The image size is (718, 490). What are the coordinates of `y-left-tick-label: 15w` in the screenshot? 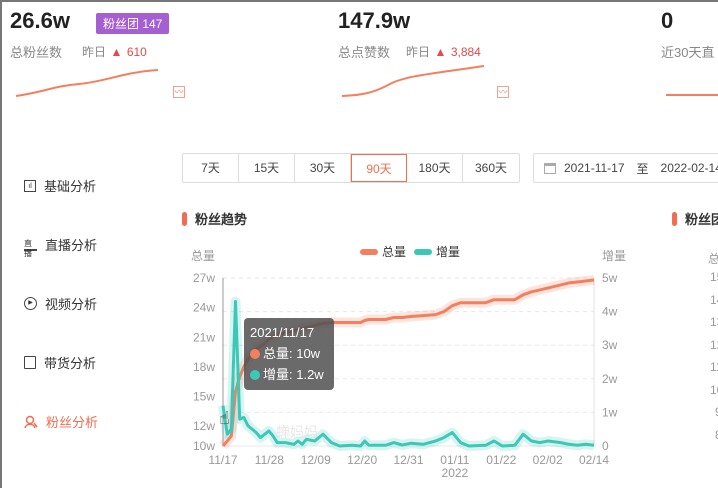 It's located at (204, 397).